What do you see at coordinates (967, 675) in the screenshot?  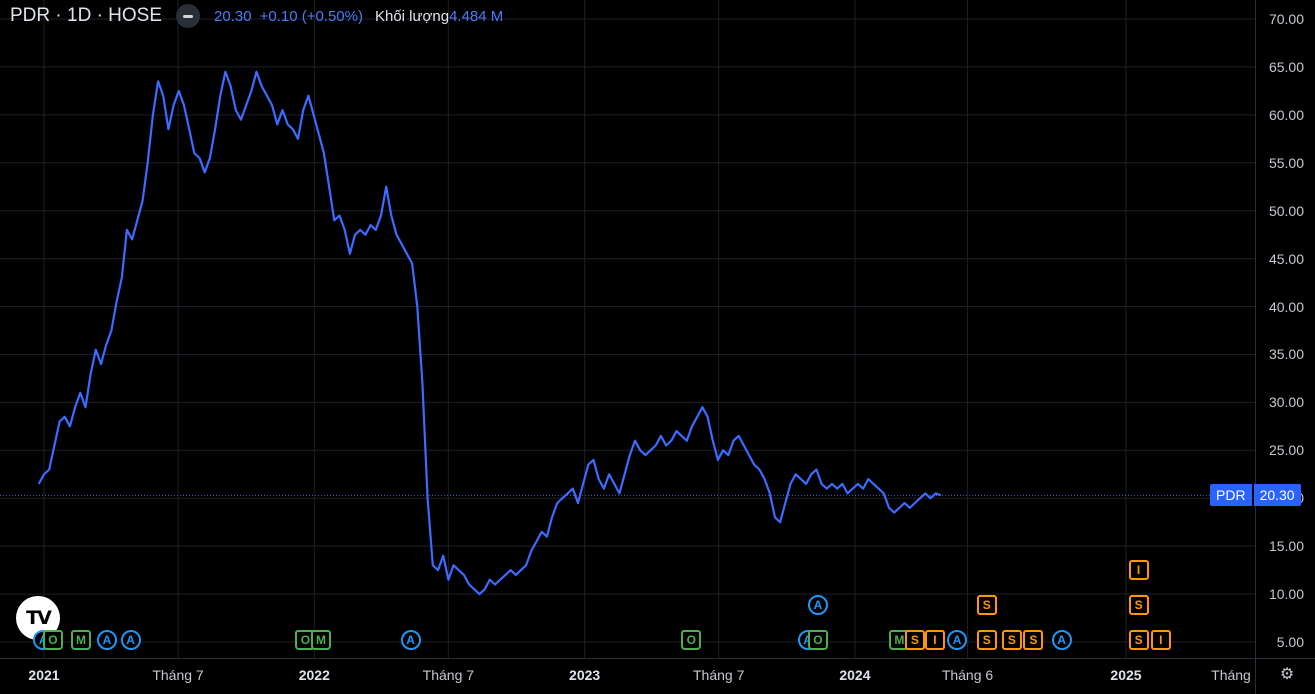 I see `x-tick-label: Tháng 6` at bounding box center [967, 675].